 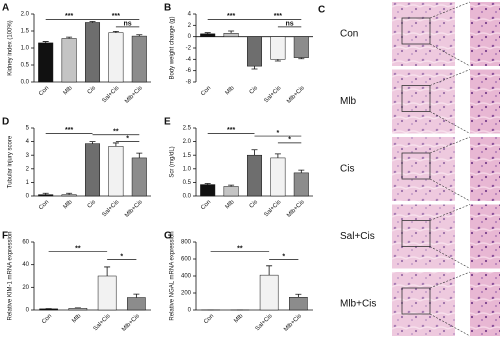 I want to click on y-tick-label: -8, so click(x=189, y=83).